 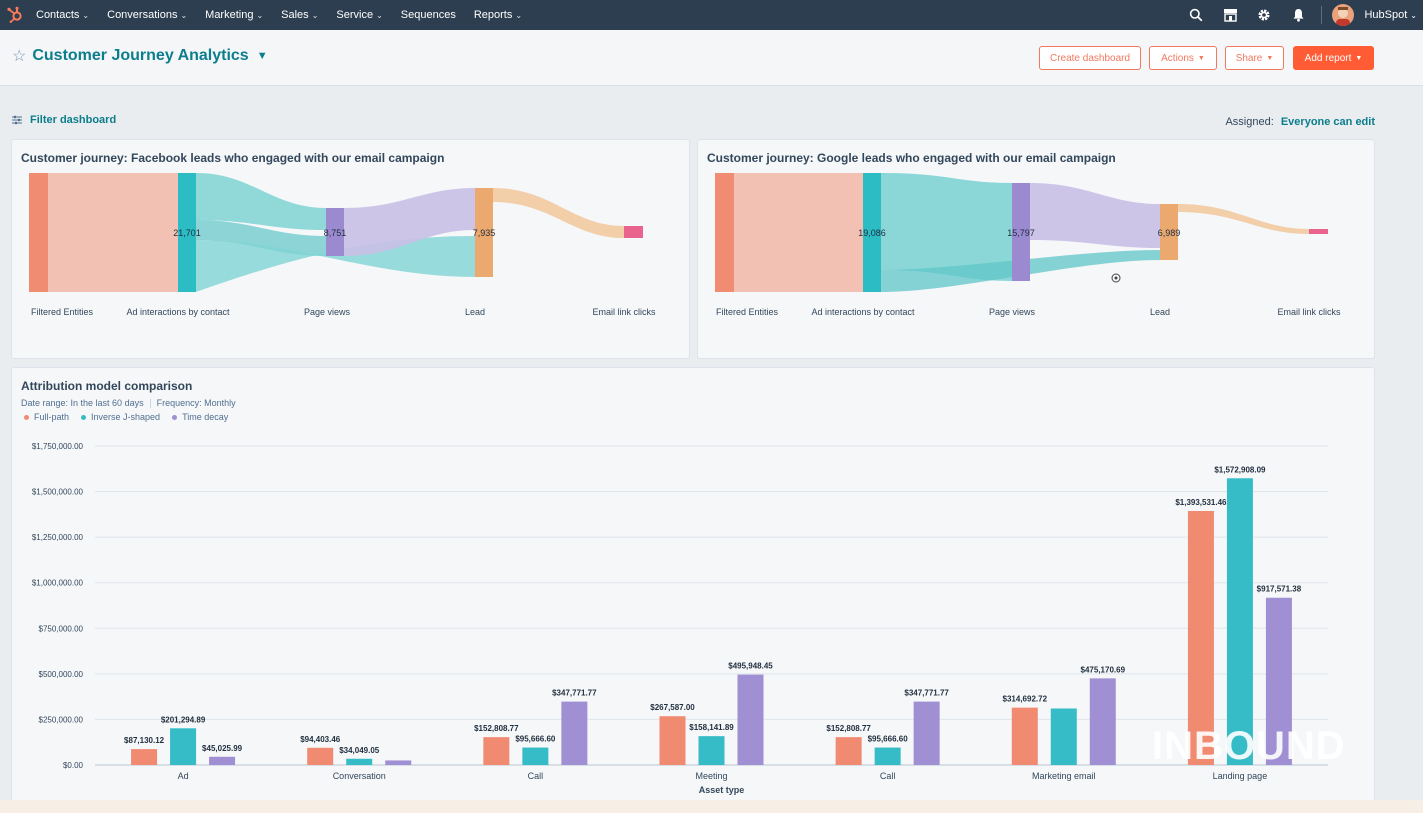 What do you see at coordinates (73, 120) in the screenshot?
I see `filter-dashboard-label: Filter dashboard` at bounding box center [73, 120].